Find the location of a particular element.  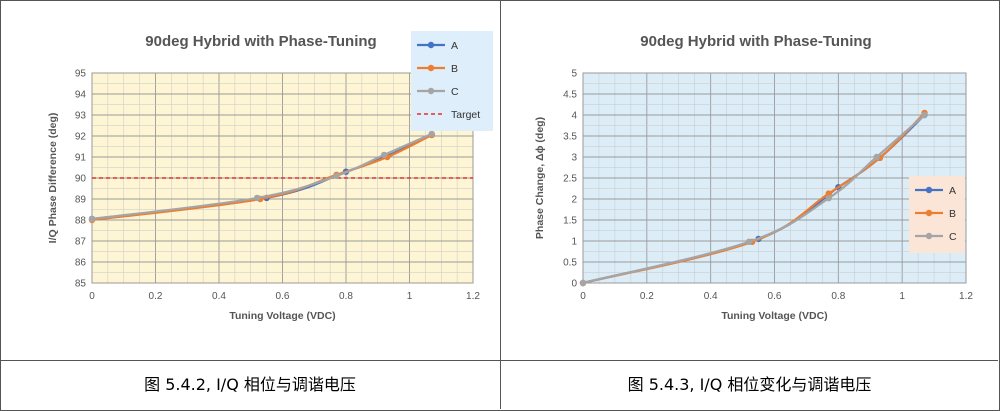

y-tick-label: 88 is located at coordinates (81, 221).